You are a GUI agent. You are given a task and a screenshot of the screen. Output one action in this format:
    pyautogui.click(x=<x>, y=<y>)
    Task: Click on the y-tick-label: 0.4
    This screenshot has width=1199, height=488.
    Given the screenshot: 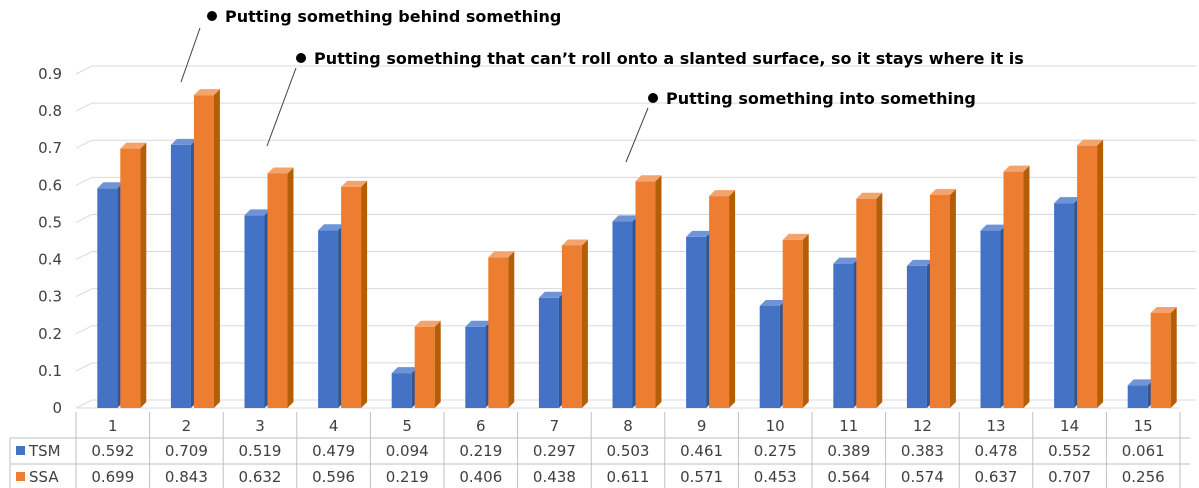 What is the action you would take?
    pyautogui.click(x=50, y=260)
    